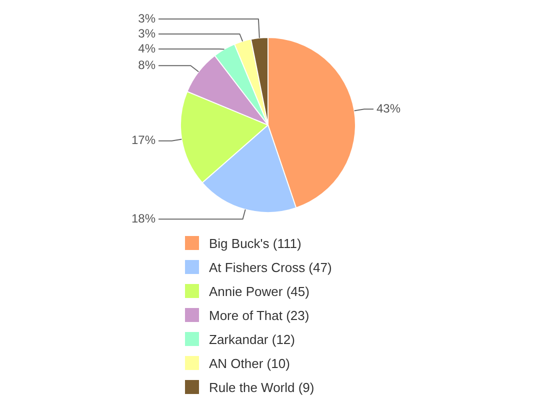  I want to click on legend-label: Rule the World (9), so click(261, 387).